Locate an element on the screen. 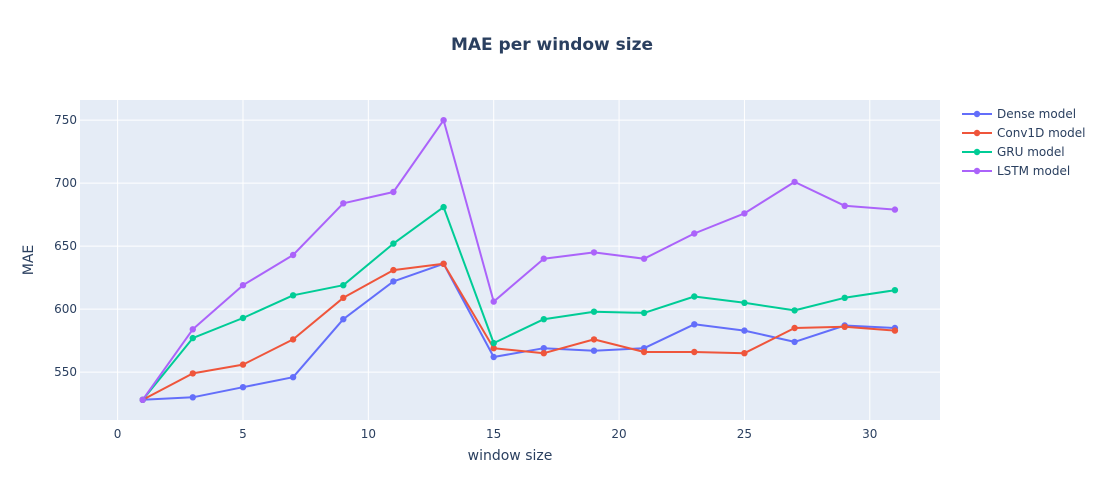 This screenshot has width=1103, height=500. legend-item: LSTM model is located at coordinates (1016, 171).